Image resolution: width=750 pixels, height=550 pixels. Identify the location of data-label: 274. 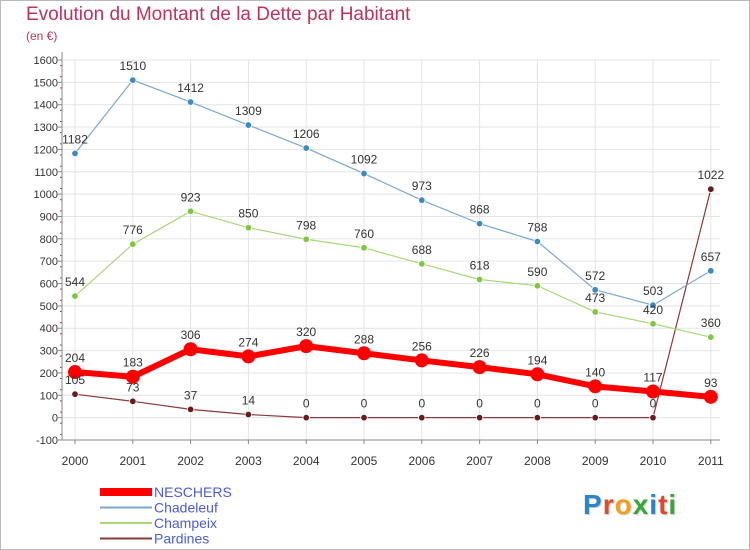
(248, 342).